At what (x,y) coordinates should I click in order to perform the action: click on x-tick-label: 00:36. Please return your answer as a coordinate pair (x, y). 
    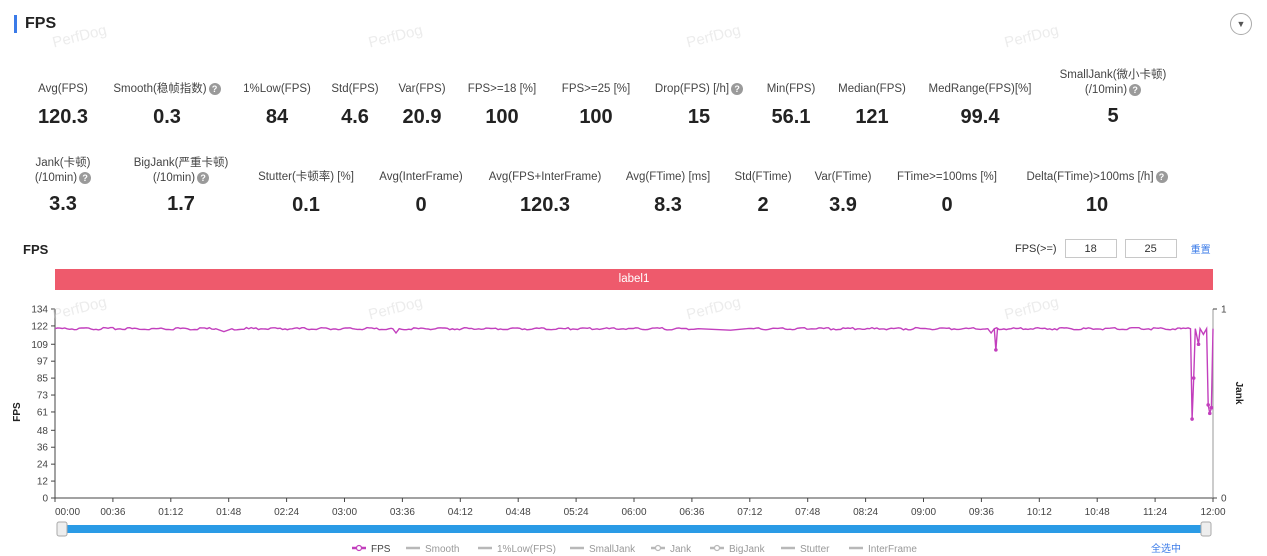
    Looking at the image, I should click on (112, 512).